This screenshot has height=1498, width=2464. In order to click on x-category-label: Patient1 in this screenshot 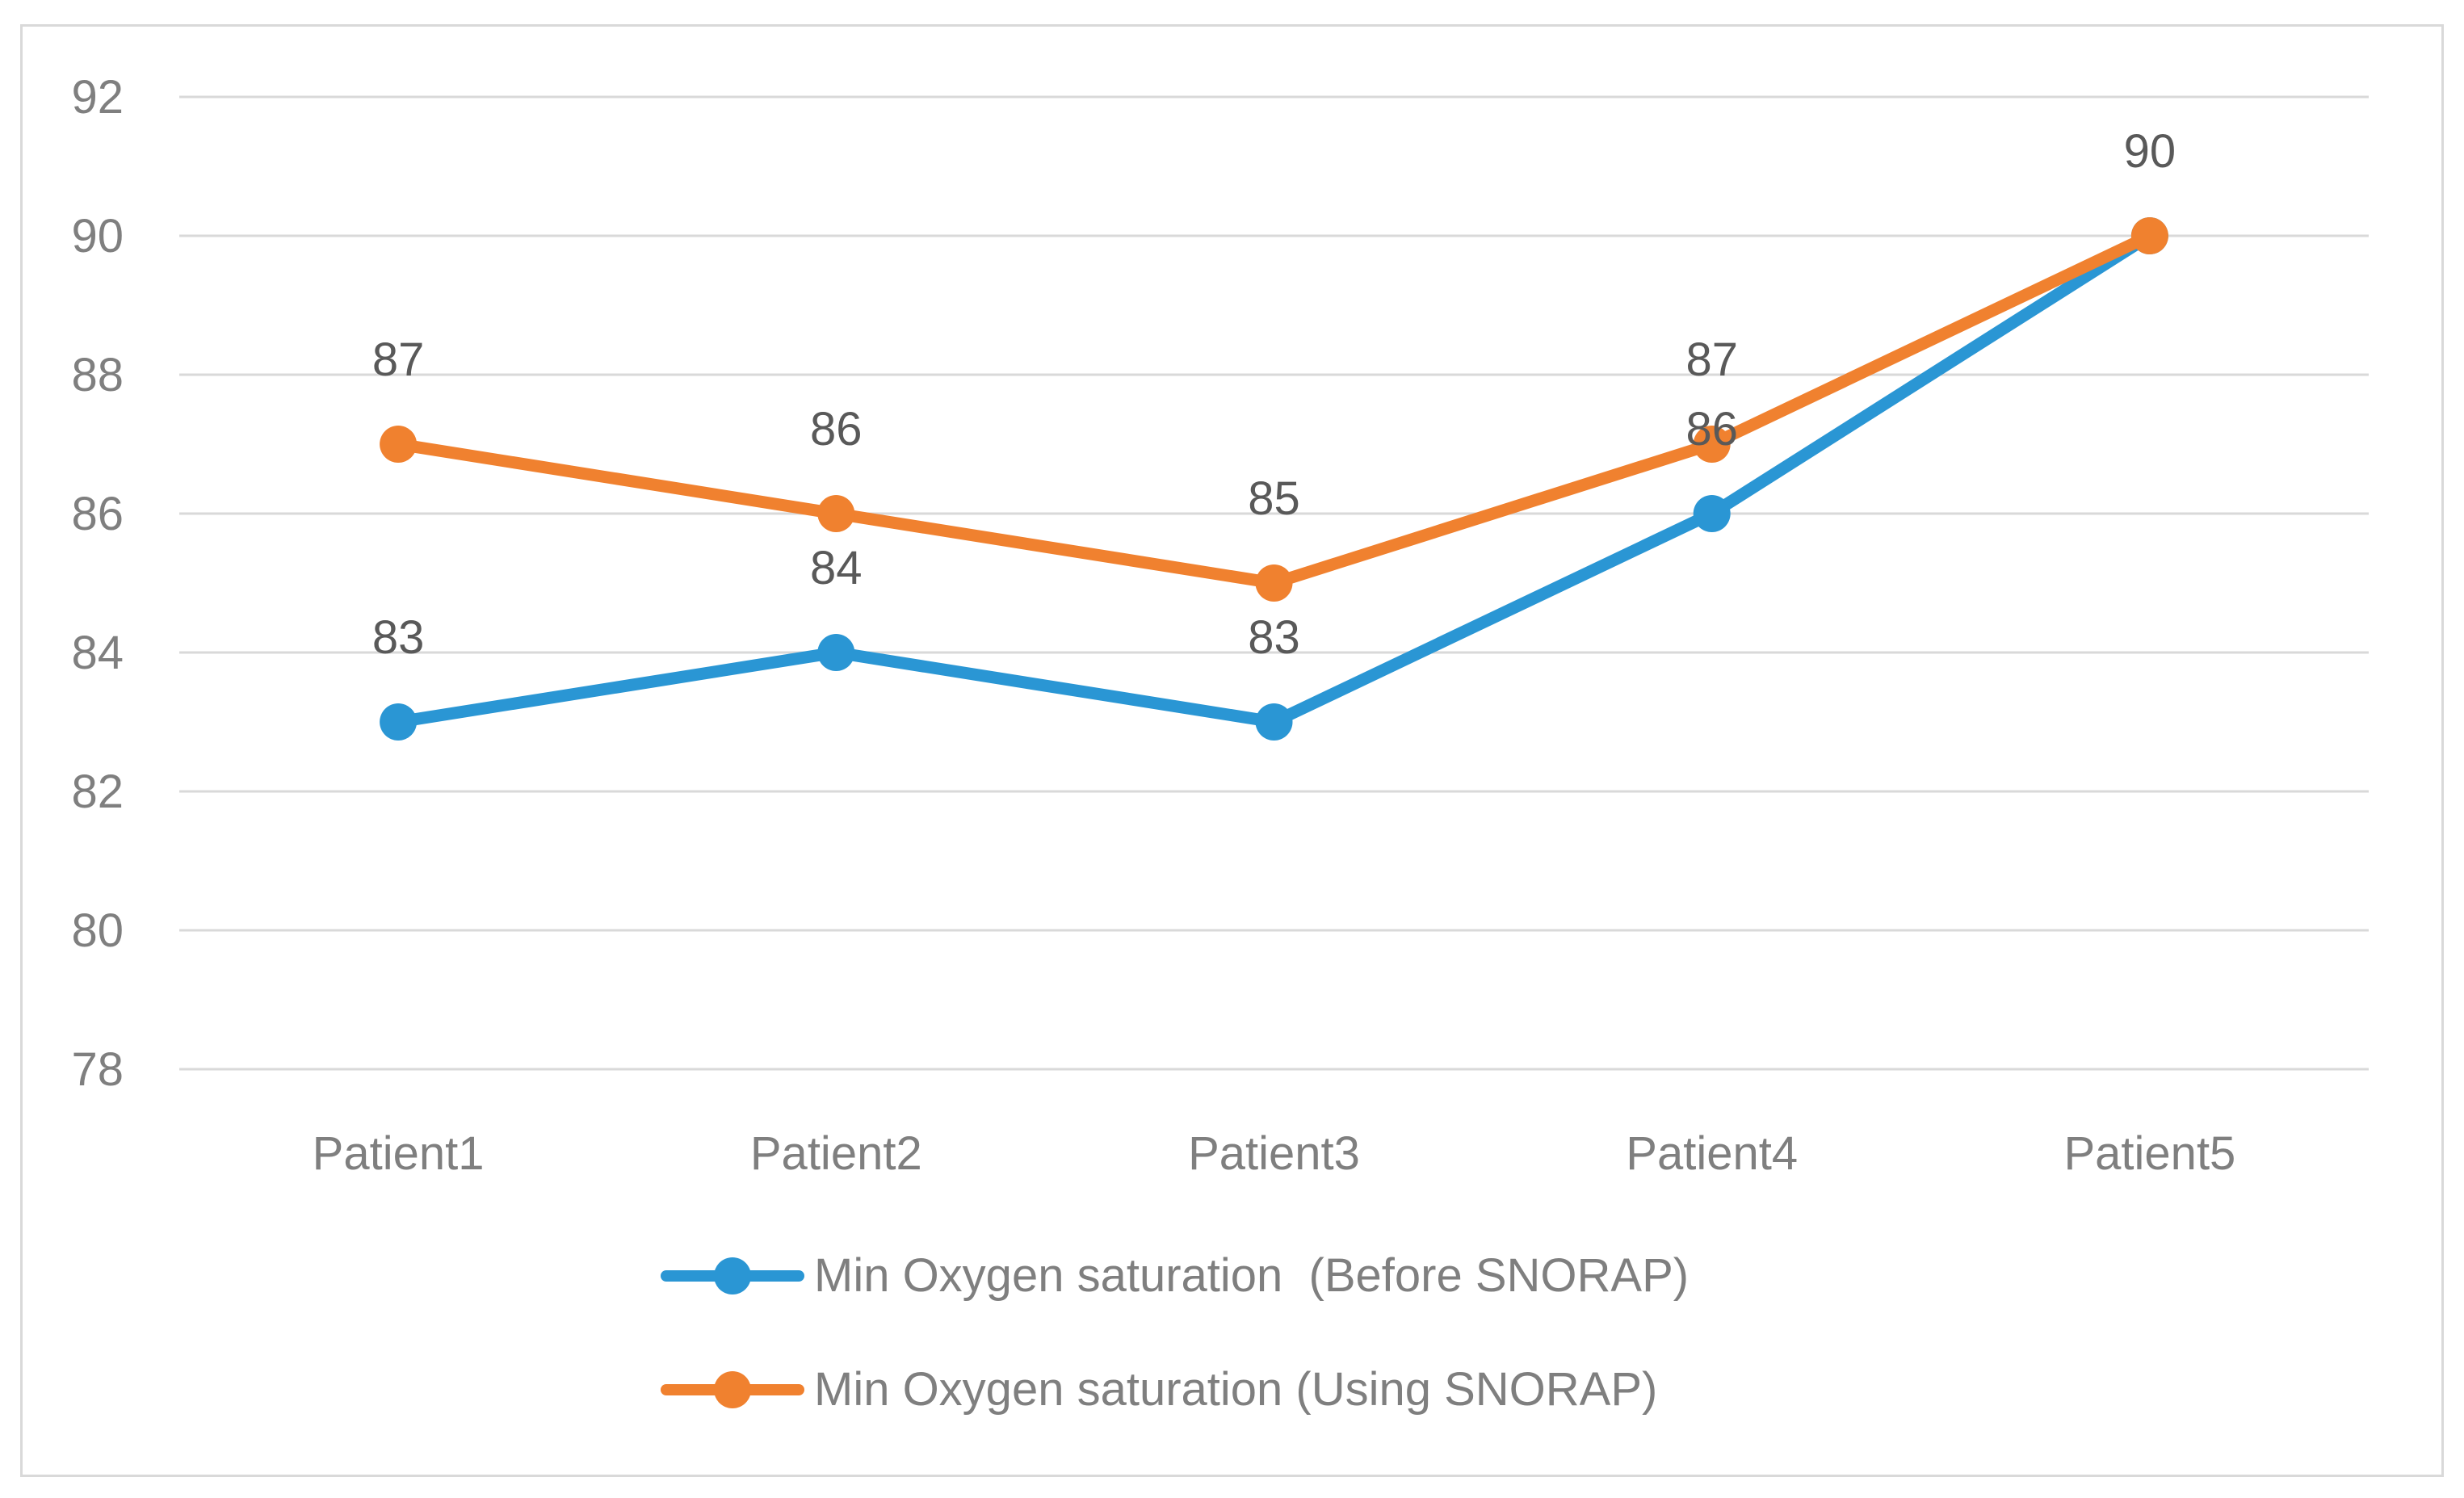, I will do `click(399, 1153)`.